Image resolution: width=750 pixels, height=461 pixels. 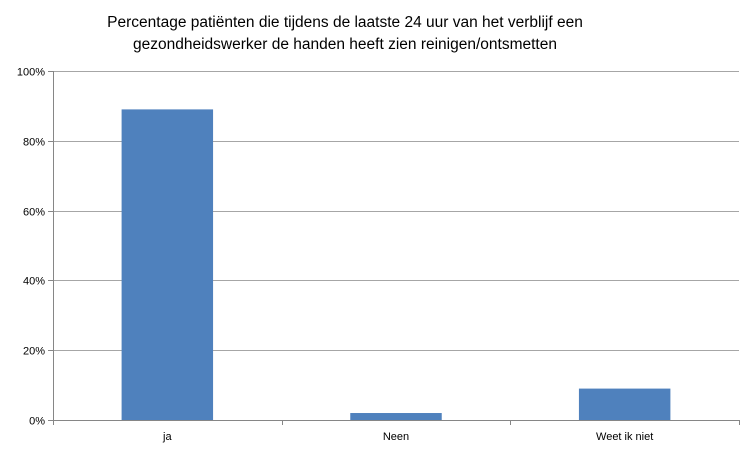 What do you see at coordinates (34, 213) in the screenshot?
I see `y-tick-label: 60%` at bounding box center [34, 213].